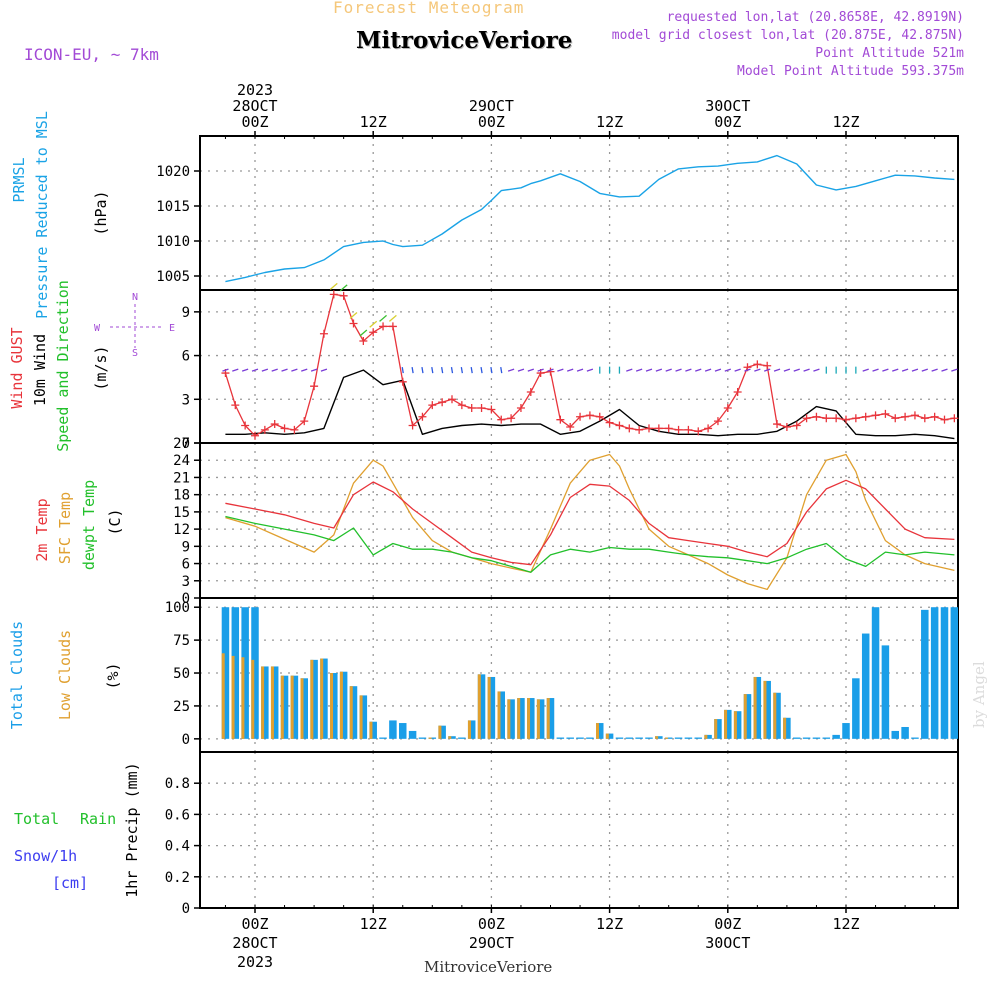 The width and height of the screenshot is (1000, 1000). What do you see at coordinates (181, 641) in the screenshot?
I see `y-tick-label: 75` at bounding box center [181, 641].